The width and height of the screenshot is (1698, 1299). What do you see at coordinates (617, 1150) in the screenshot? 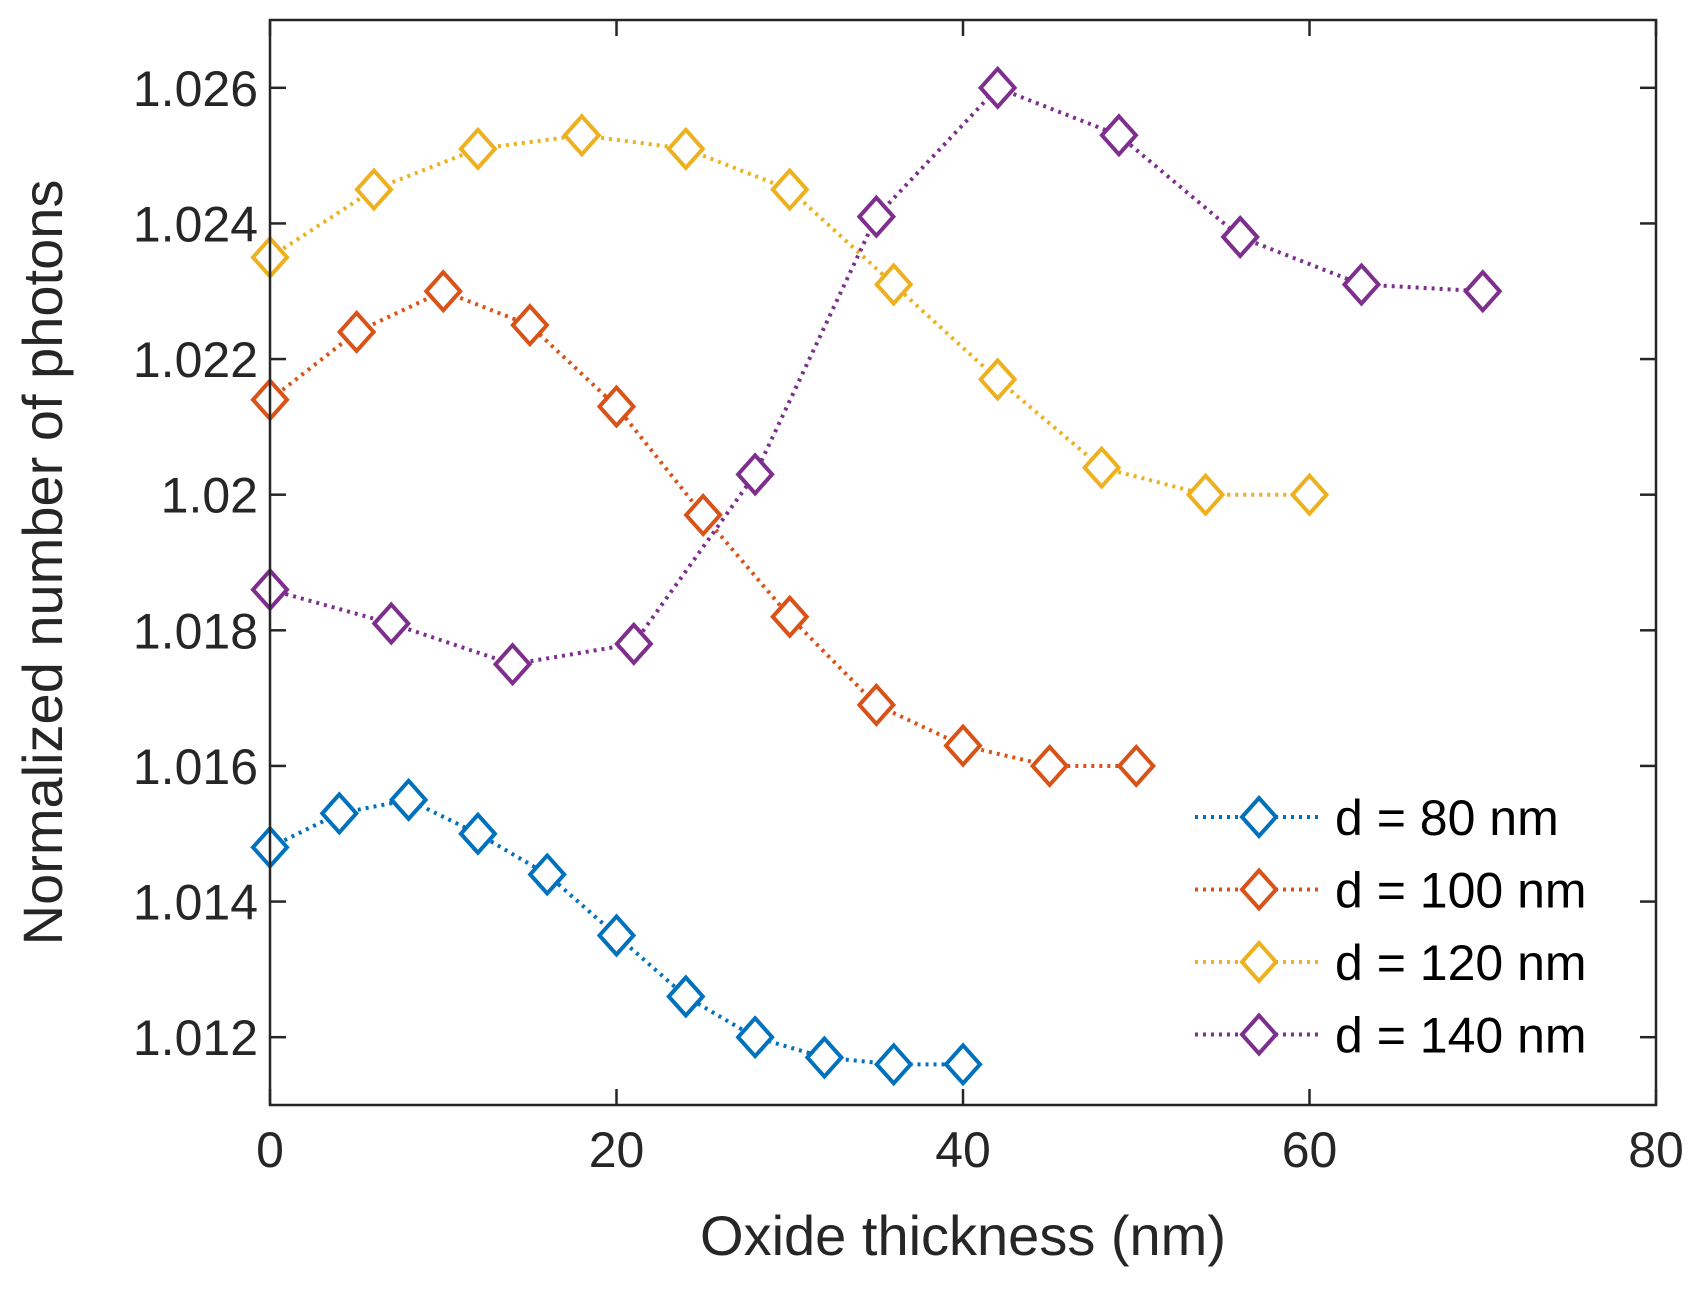
I see `x-tick-label: 20` at bounding box center [617, 1150].